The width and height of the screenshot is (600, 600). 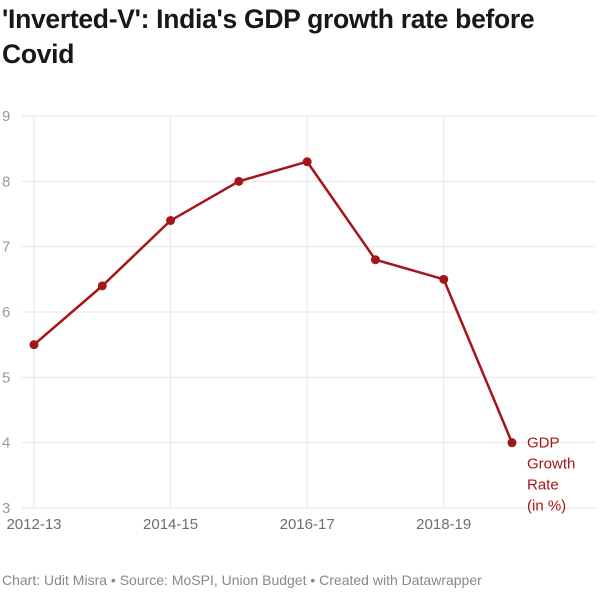 What do you see at coordinates (6, 443) in the screenshot?
I see `y-tick-label: 4` at bounding box center [6, 443].